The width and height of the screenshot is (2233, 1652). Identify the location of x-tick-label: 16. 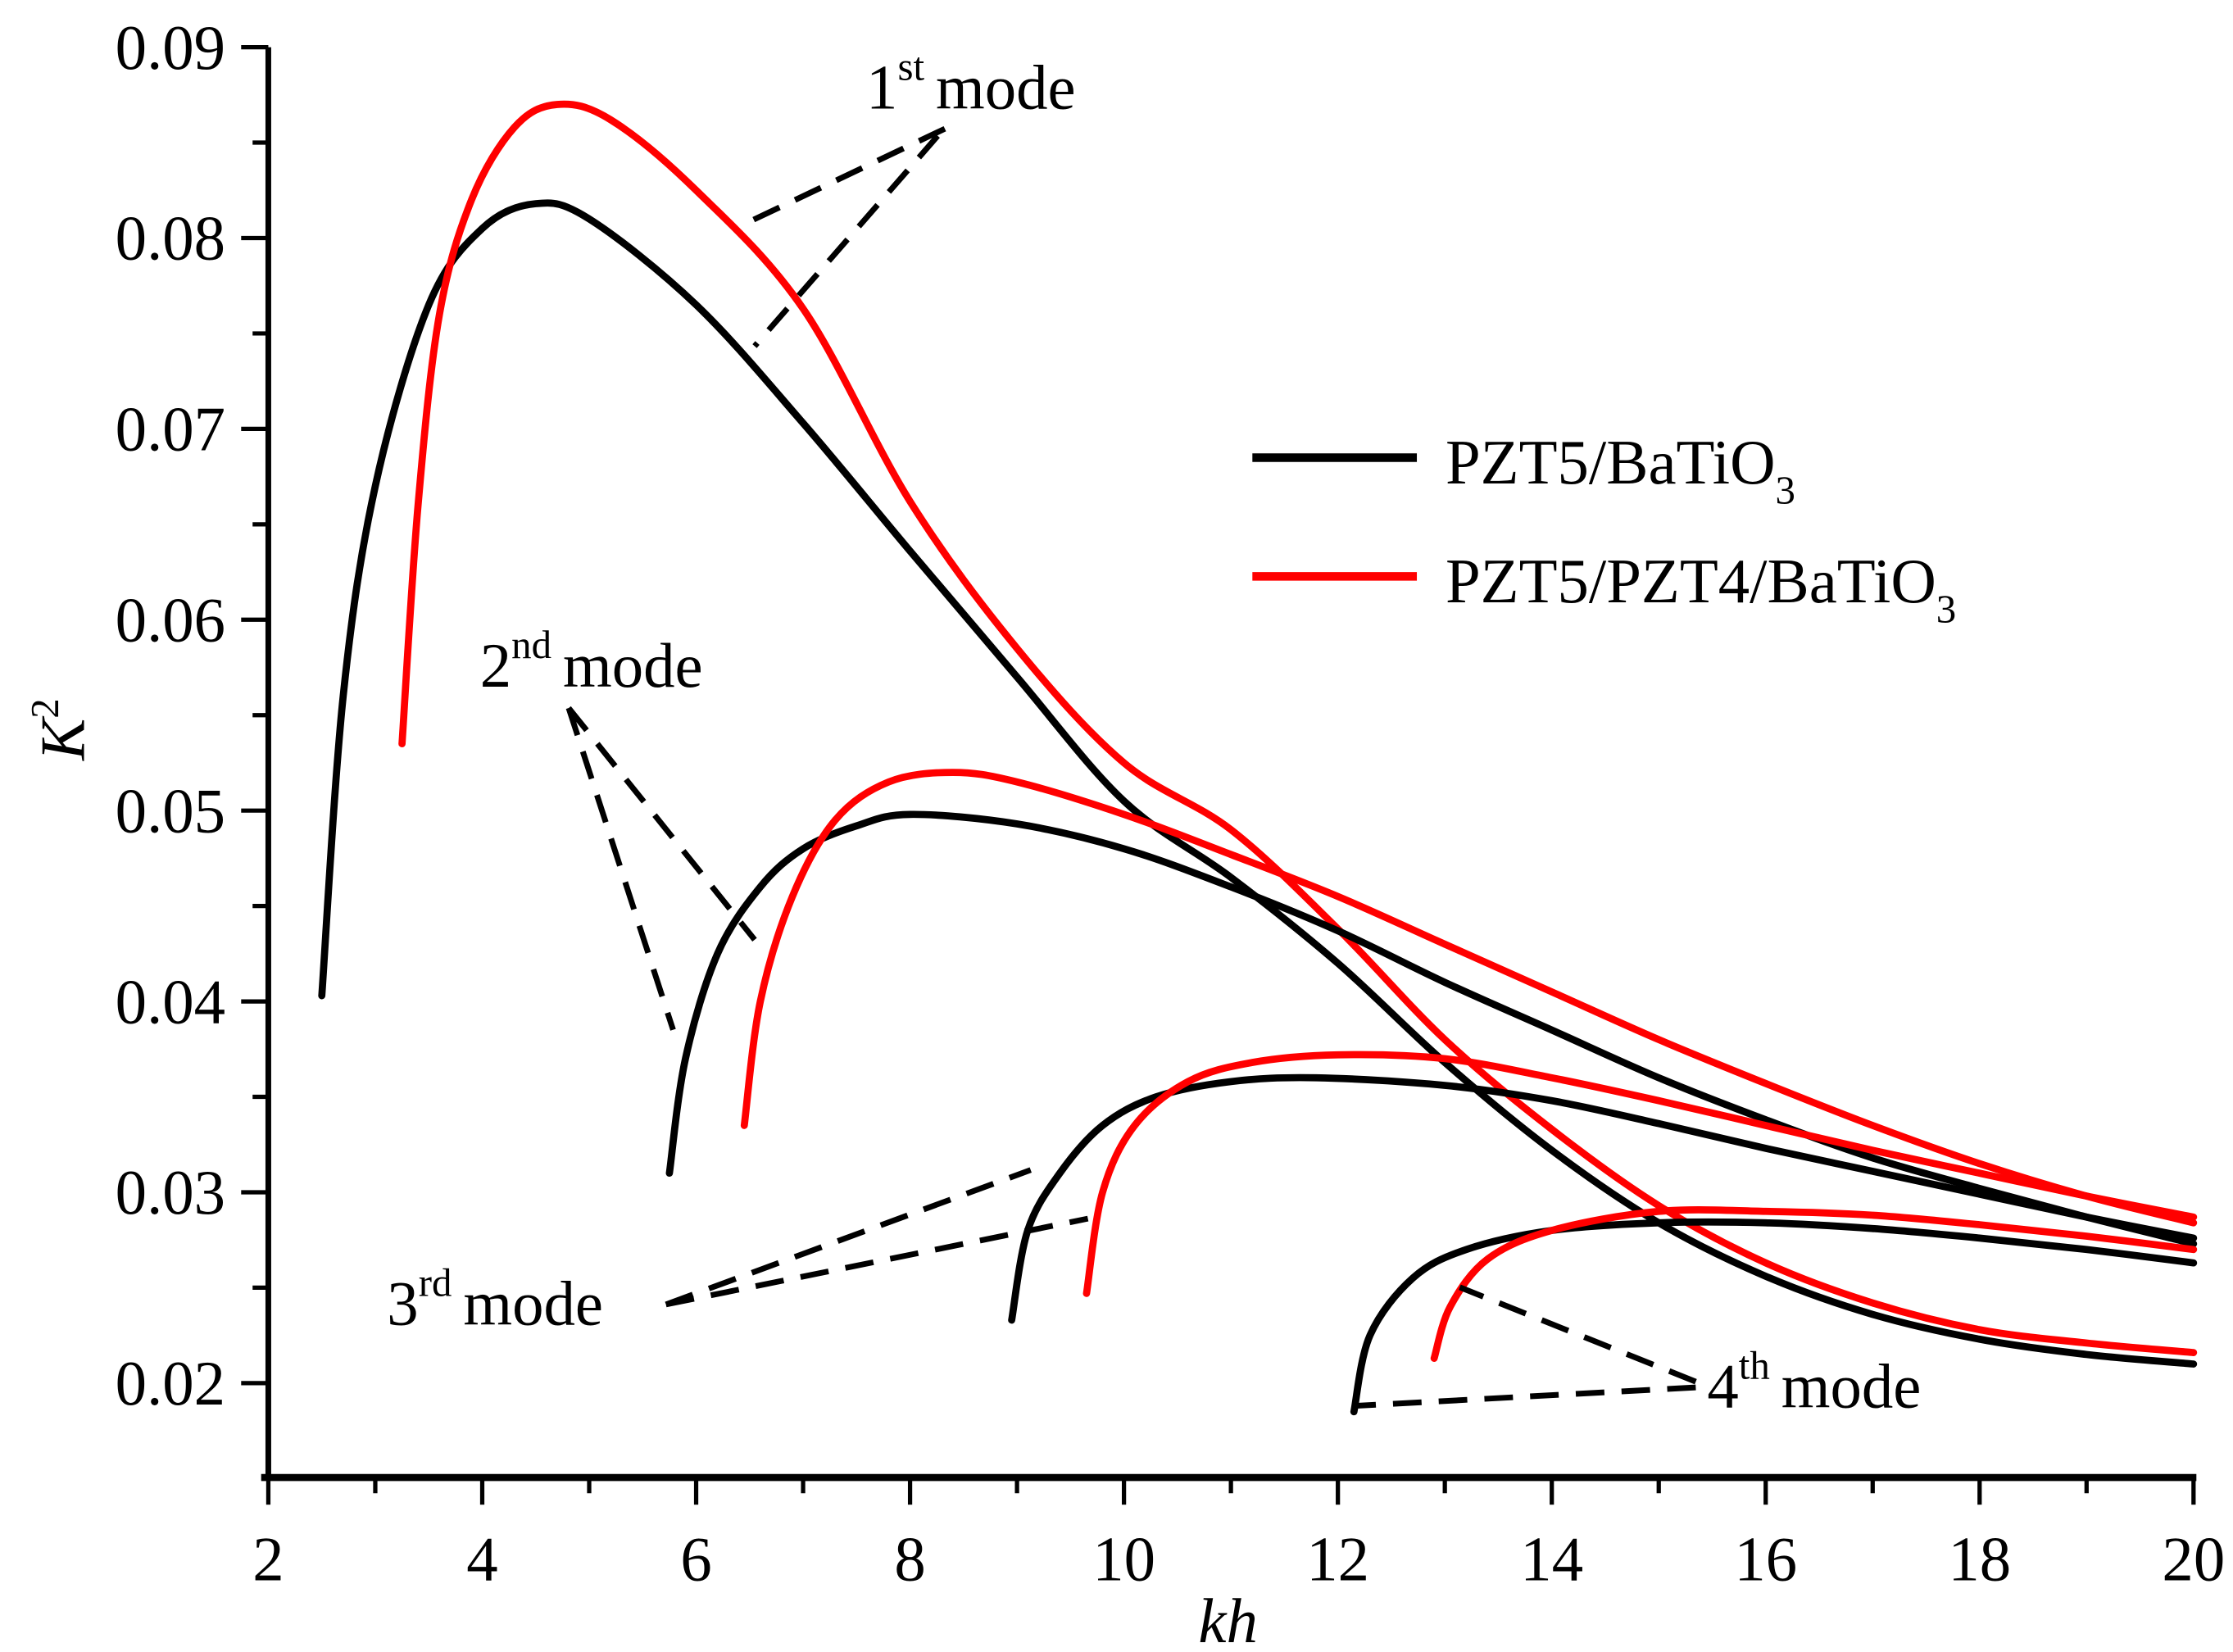
(1765, 1560).